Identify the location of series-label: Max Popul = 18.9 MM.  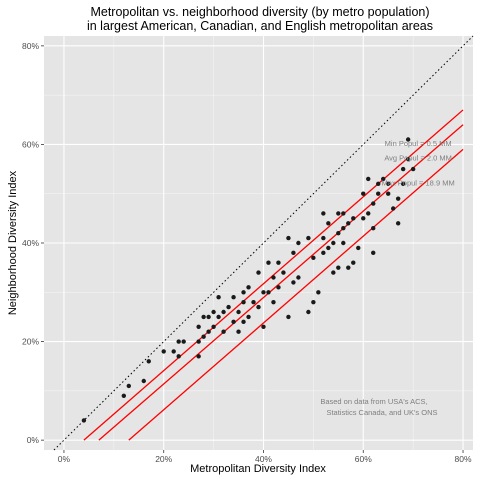
(418, 182).